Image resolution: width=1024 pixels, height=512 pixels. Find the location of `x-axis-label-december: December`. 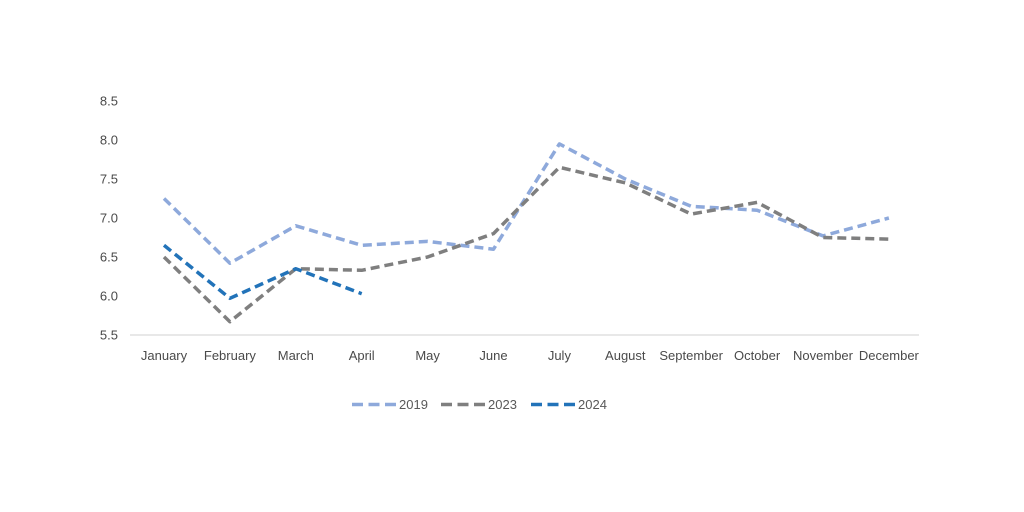

x-axis-label-december: December is located at coordinates (889, 355).